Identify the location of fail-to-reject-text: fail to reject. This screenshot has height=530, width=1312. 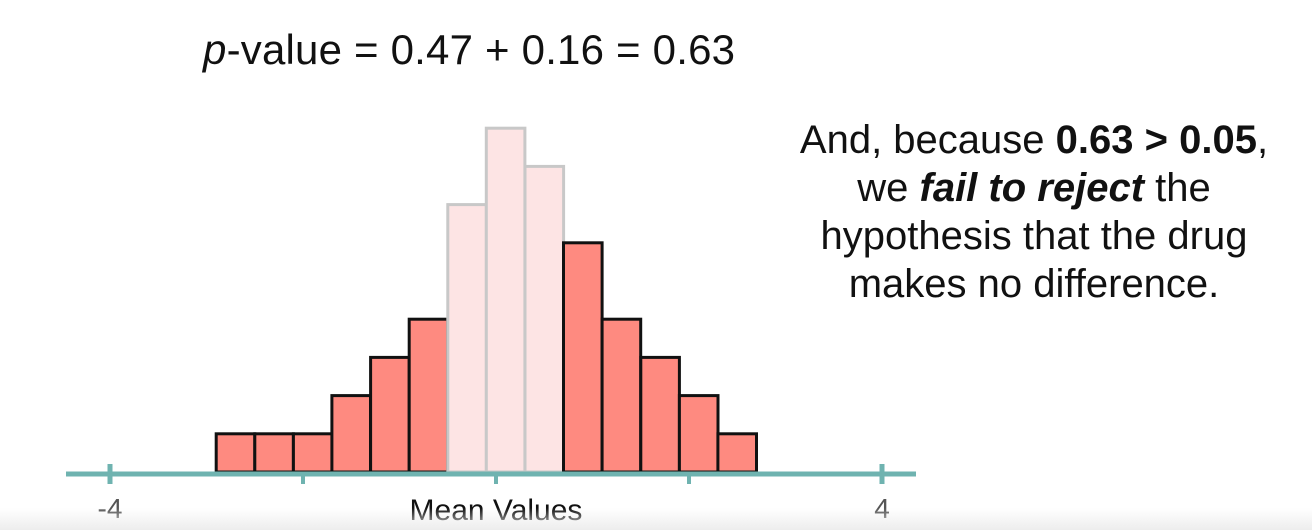
(1032, 188).